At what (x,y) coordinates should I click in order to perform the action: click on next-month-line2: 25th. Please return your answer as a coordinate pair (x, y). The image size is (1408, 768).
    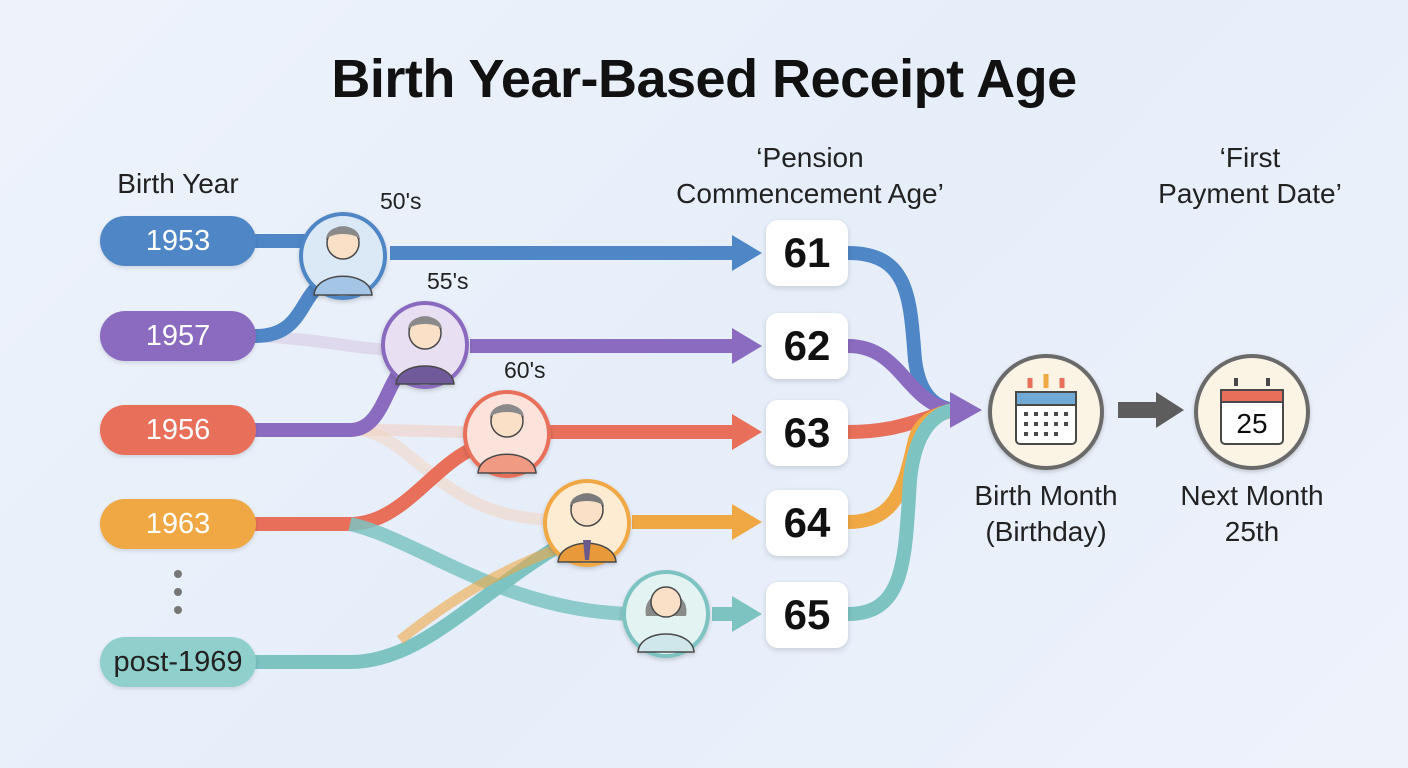
    Looking at the image, I should click on (1252, 531).